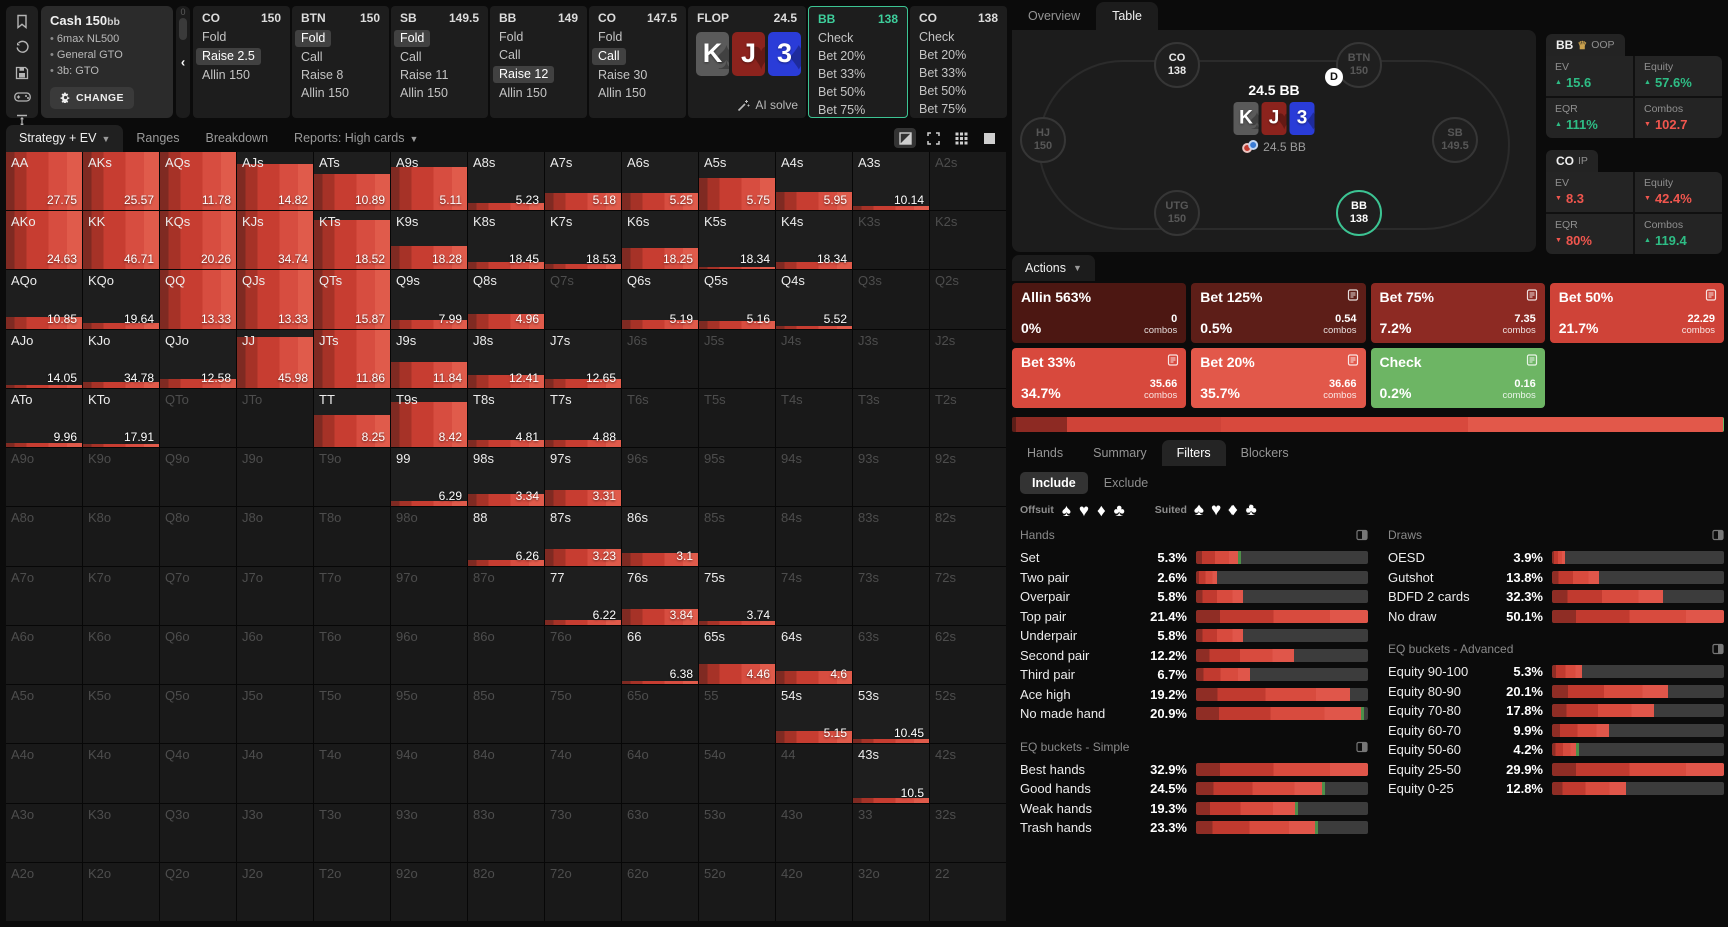 This screenshot has height=927, width=1728. What do you see at coordinates (429, 181) in the screenshot?
I see `matrix-cell-A9s: A9s 5.11` at bounding box center [429, 181].